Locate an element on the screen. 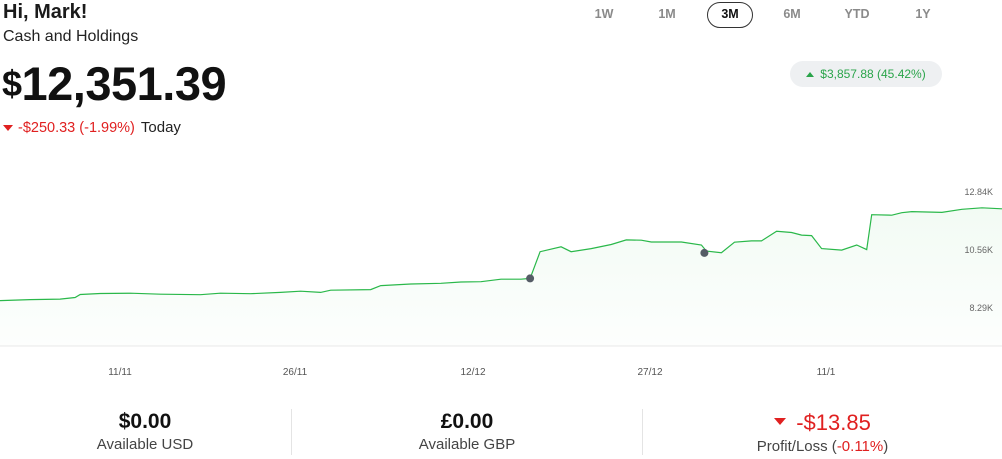 The image size is (1002, 459). y-axis-tick-label: 12.84K is located at coordinates (978, 192).